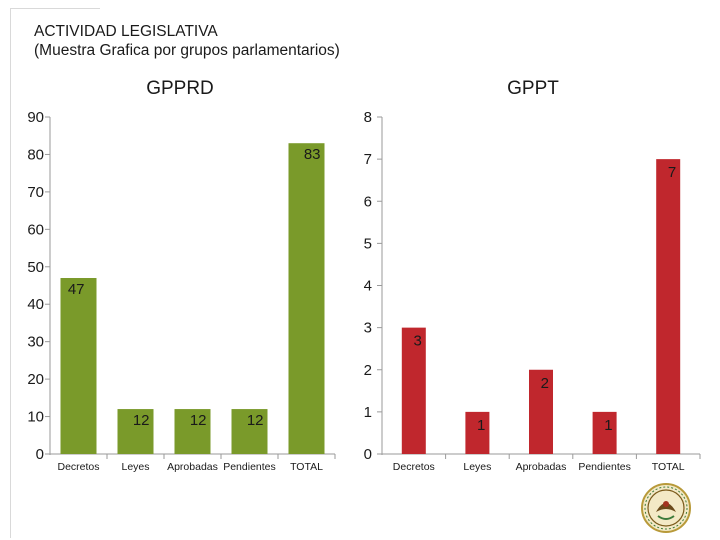 This screenshot has width=720, height=540. I want to click on y-tick-label: 40, so click(35, 304).